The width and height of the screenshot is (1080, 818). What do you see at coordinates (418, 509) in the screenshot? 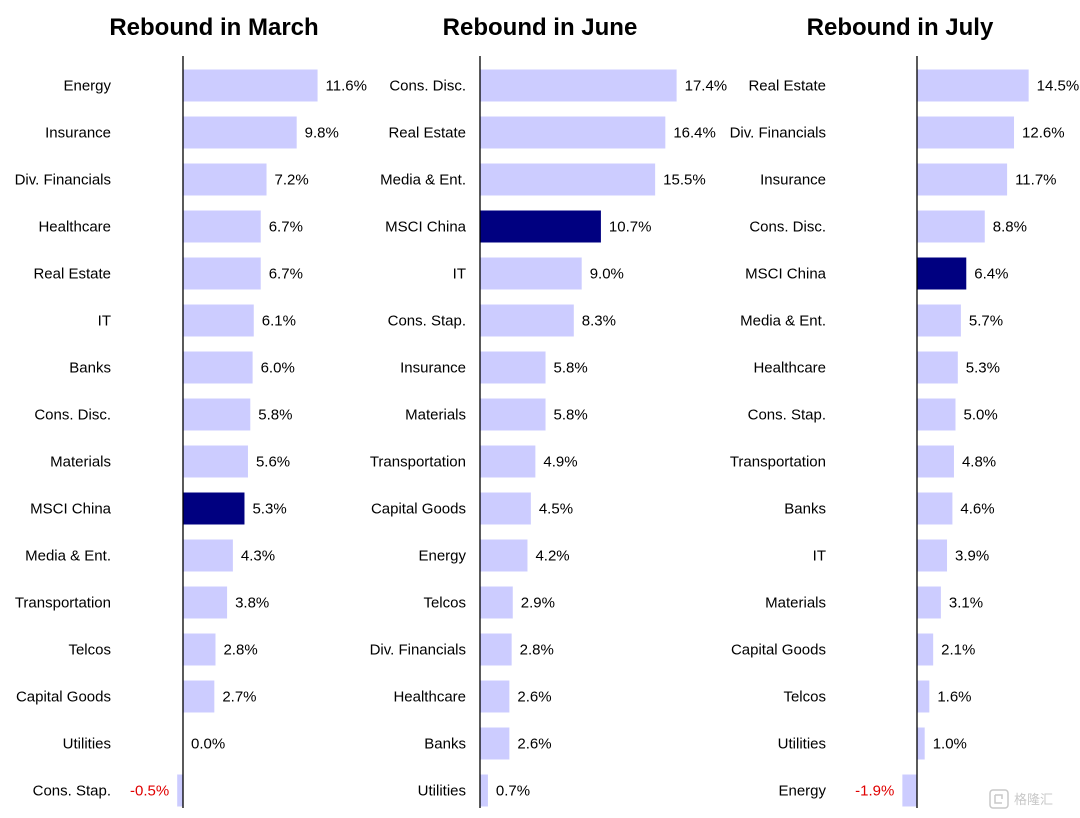
I see `category-label: Capital Goods` at bounding box center [418, 509].